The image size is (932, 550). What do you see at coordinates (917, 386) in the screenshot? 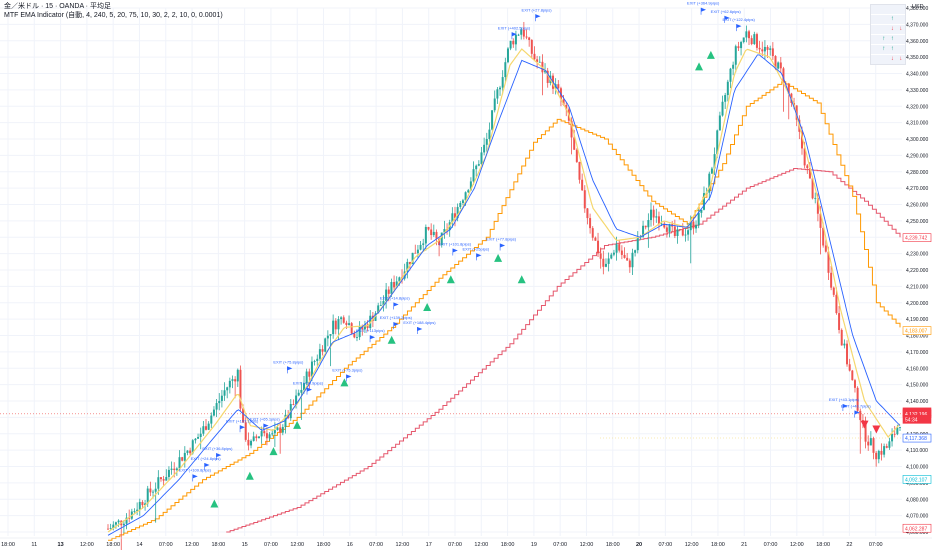
I see `price-tick-label: 4,150.000` at bounding box center [917, 386].